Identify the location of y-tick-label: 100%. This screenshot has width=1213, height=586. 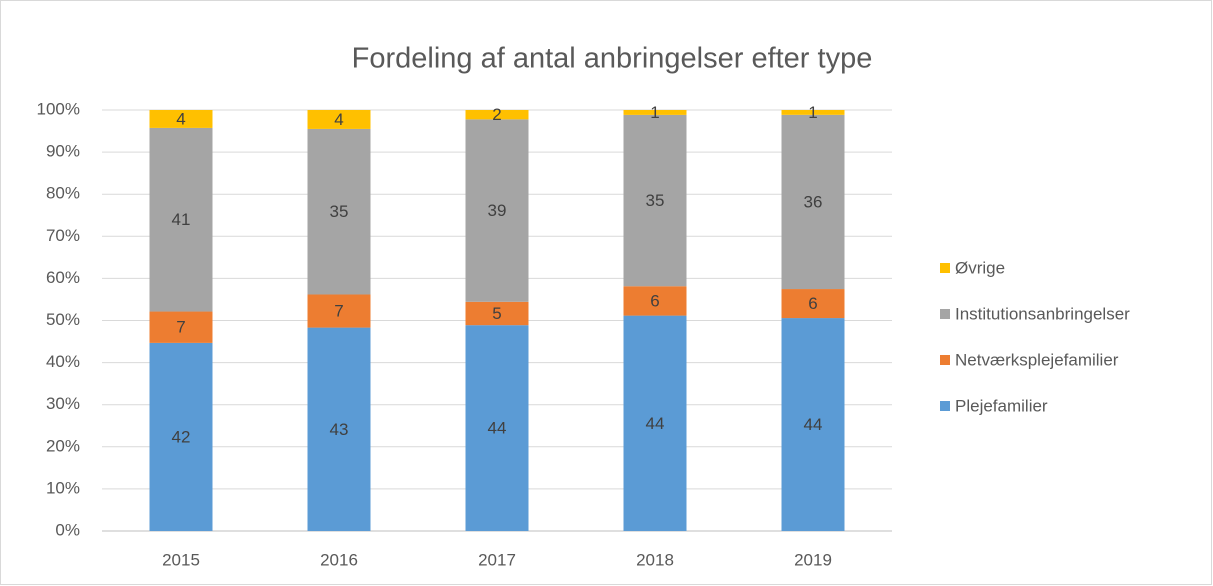
(58, 108).